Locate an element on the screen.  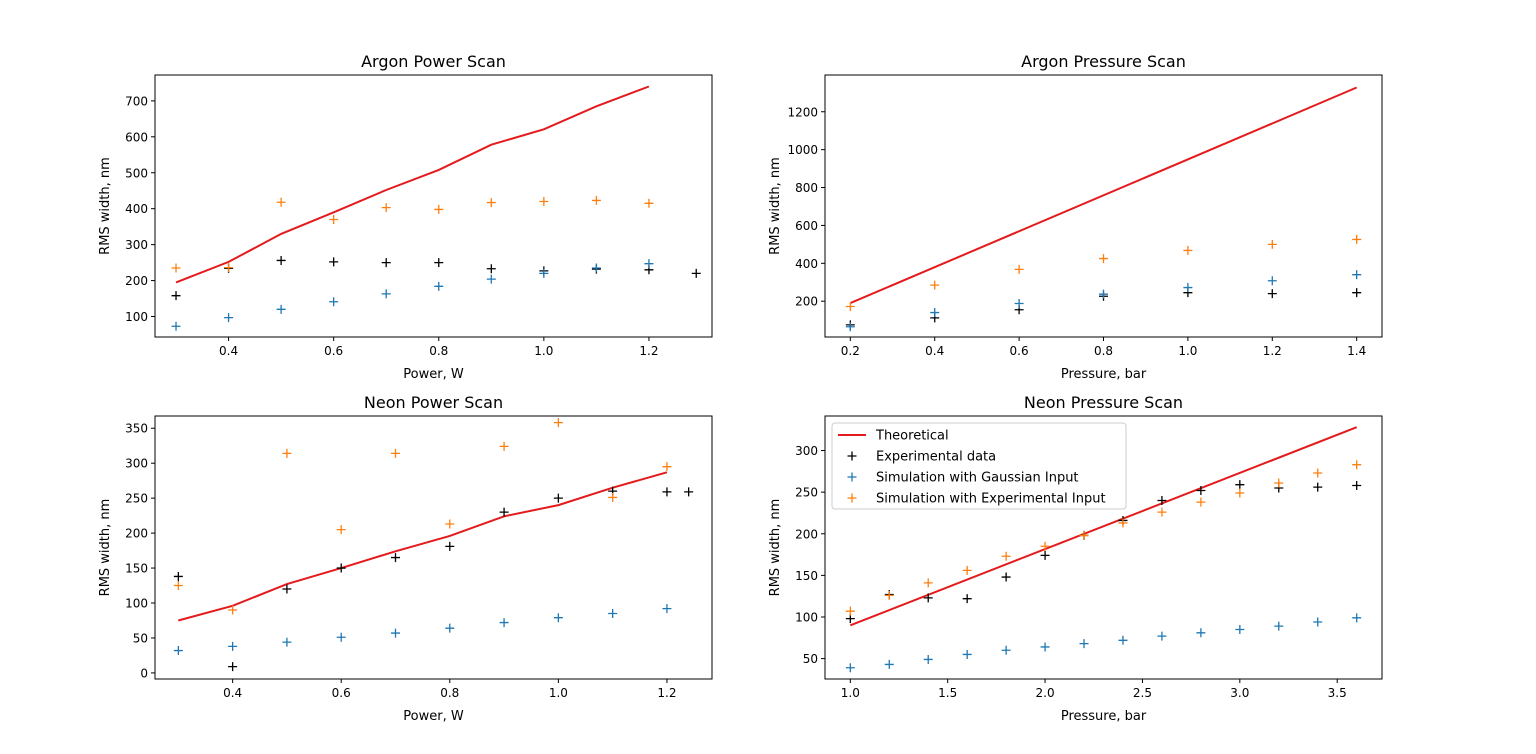
x-tick-label: 1.2 is located at coordinates (648, 351).